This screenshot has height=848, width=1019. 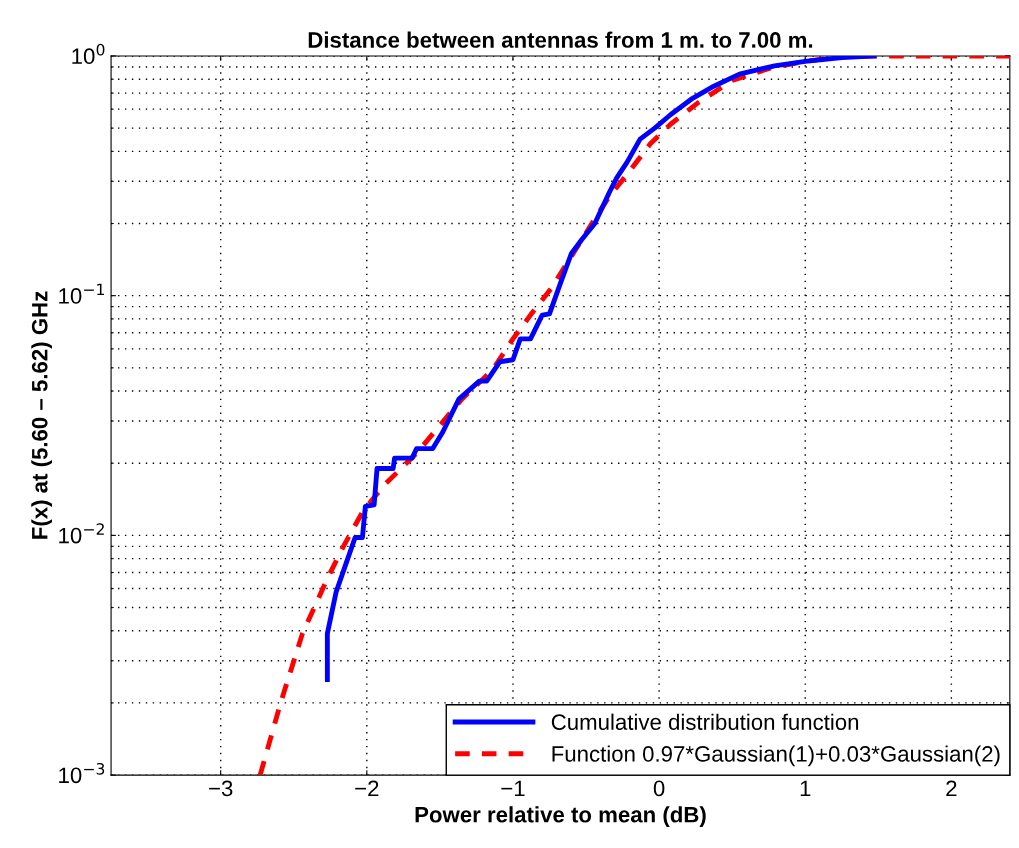 I want to click on chart-title: Distance between antennas from 1 m. to 7.00 m., so click(x=560, y=39).